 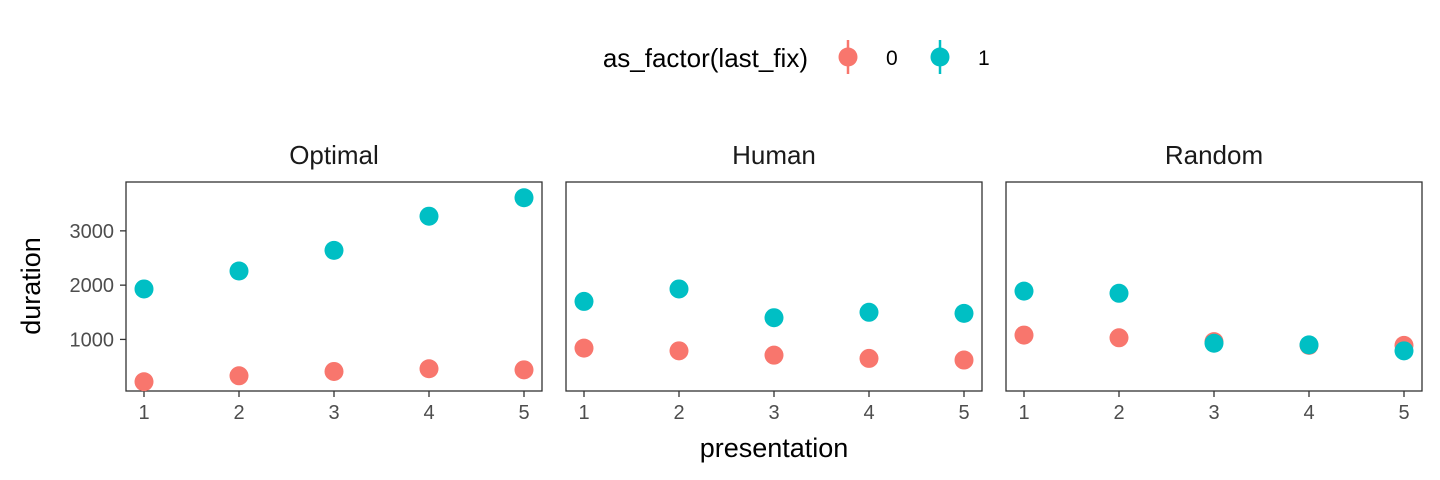 What do you see at coordinates (92, 232) in the screenshot?
I see `y-tick-label: 3000` at bounding box center [92, 232].